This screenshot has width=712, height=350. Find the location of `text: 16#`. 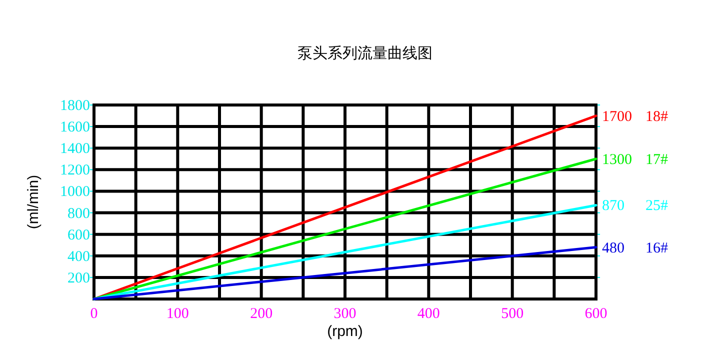

text: 16# is located at coordinates (657, 248).